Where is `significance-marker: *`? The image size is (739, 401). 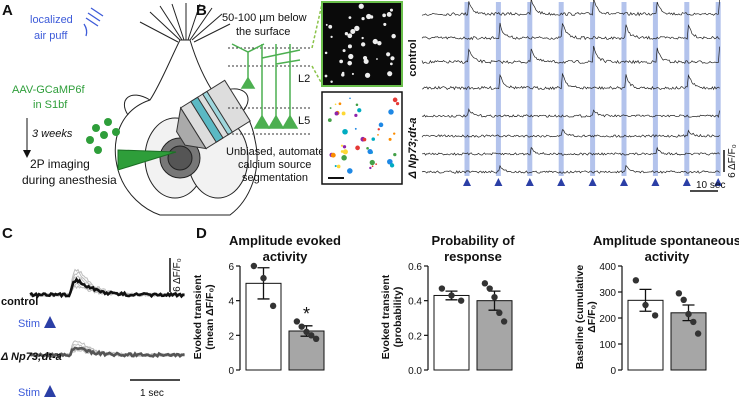
significance-marker: * is located at coordinates (306, 314).